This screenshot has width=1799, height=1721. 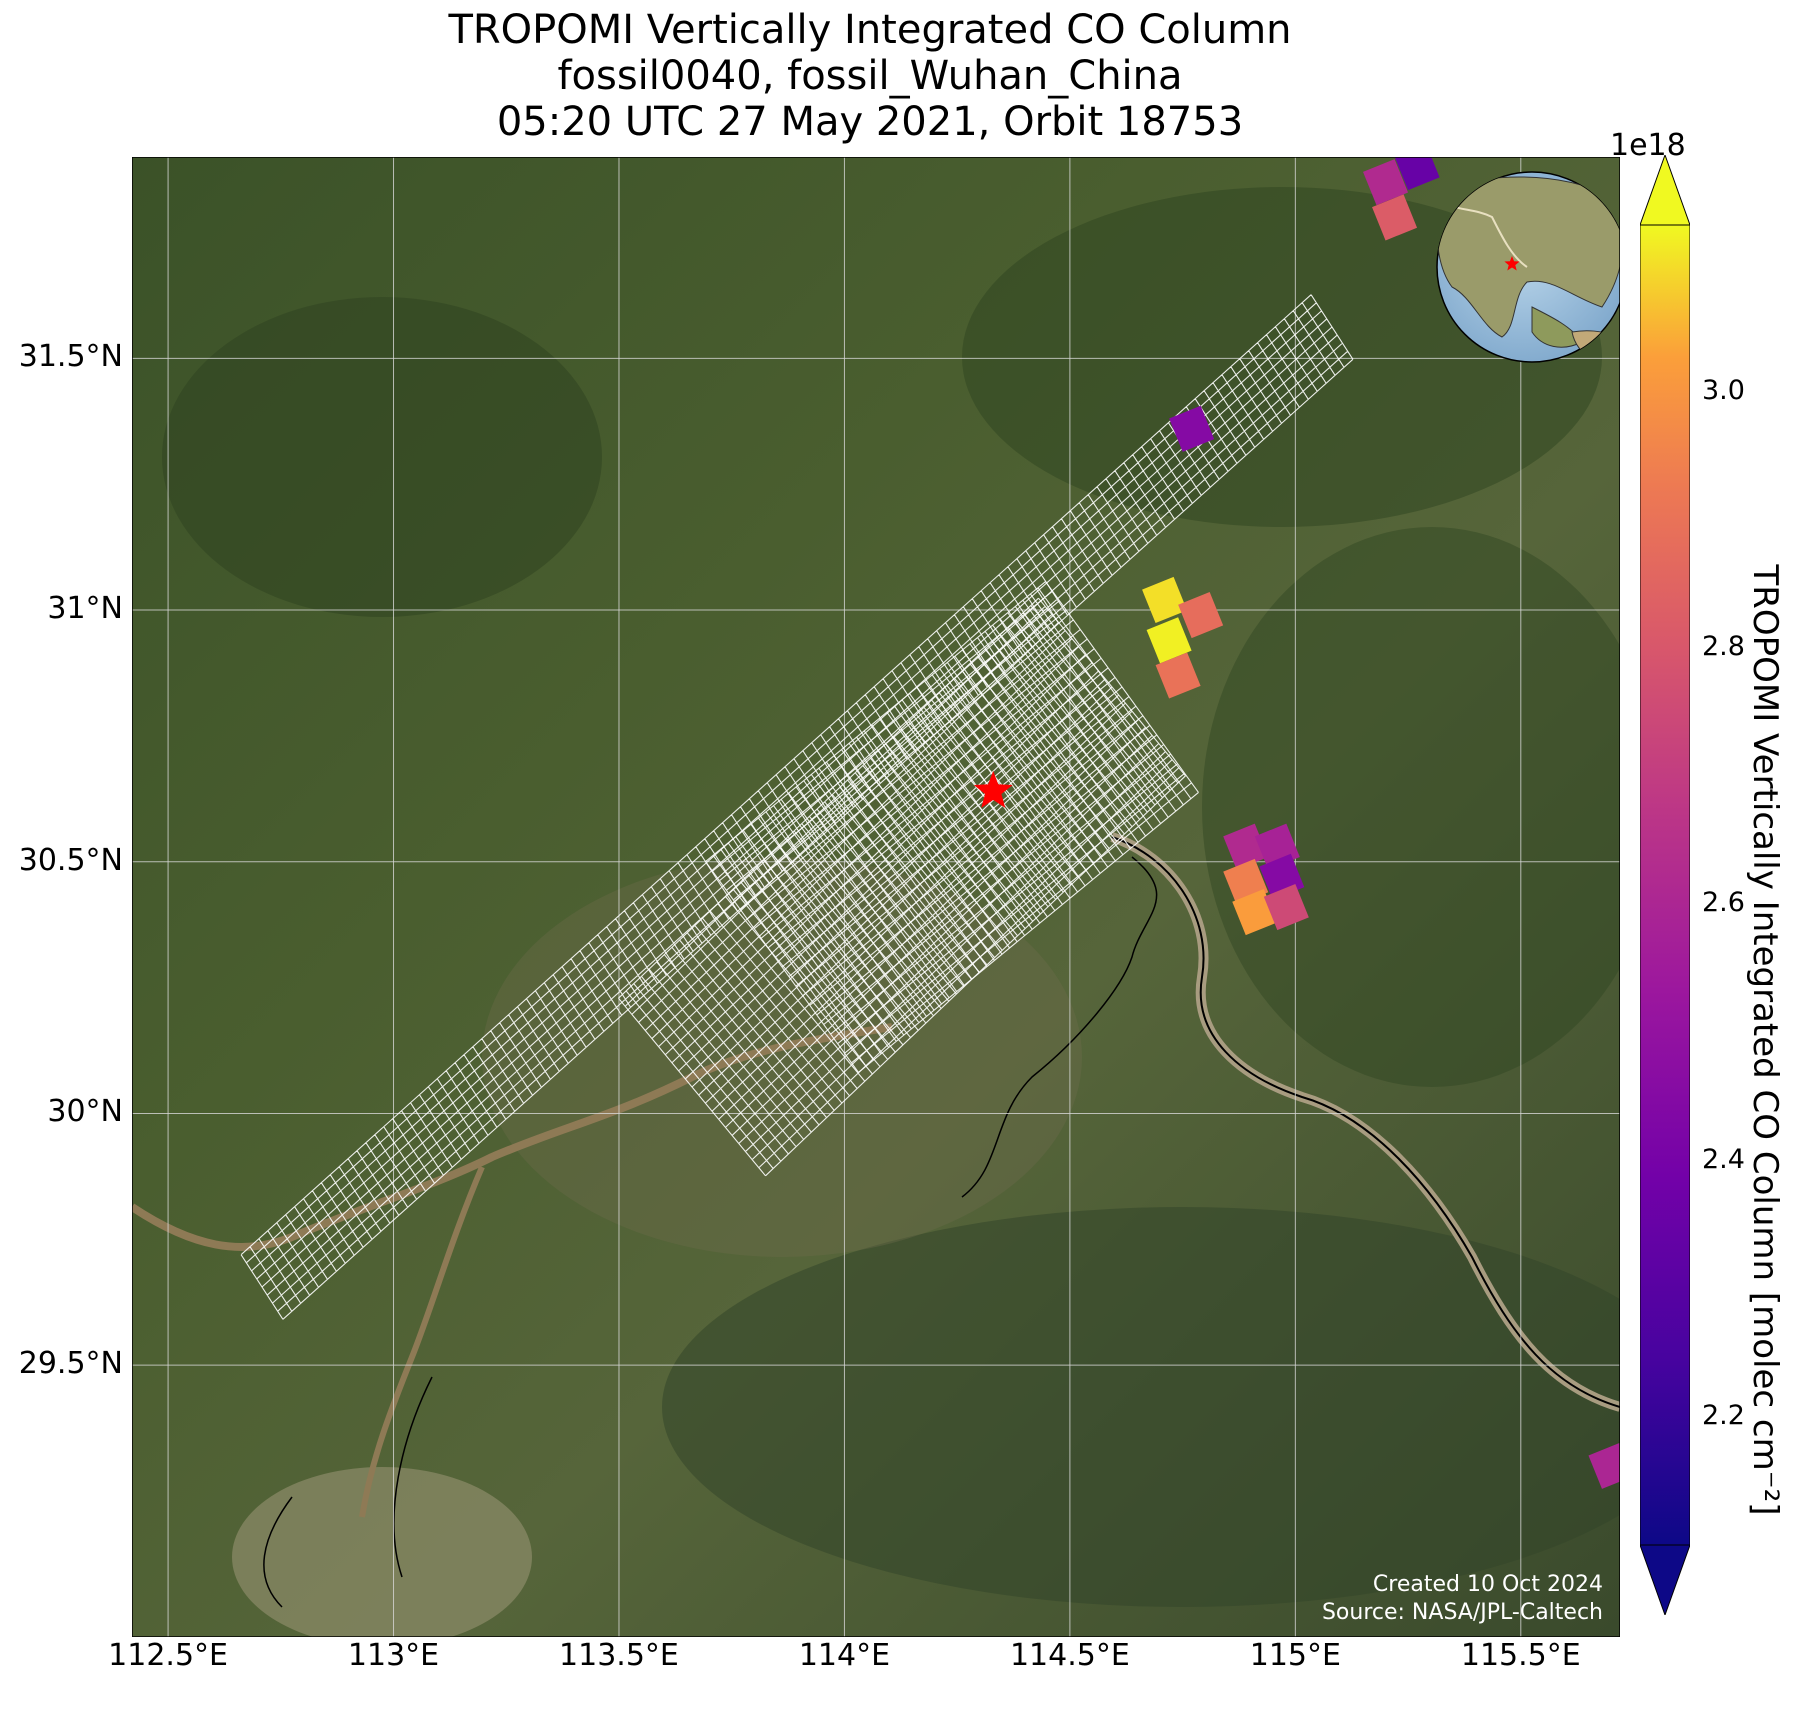 I want to click on lat-tick-label: 30.5°N, so click(x=70, y=860).